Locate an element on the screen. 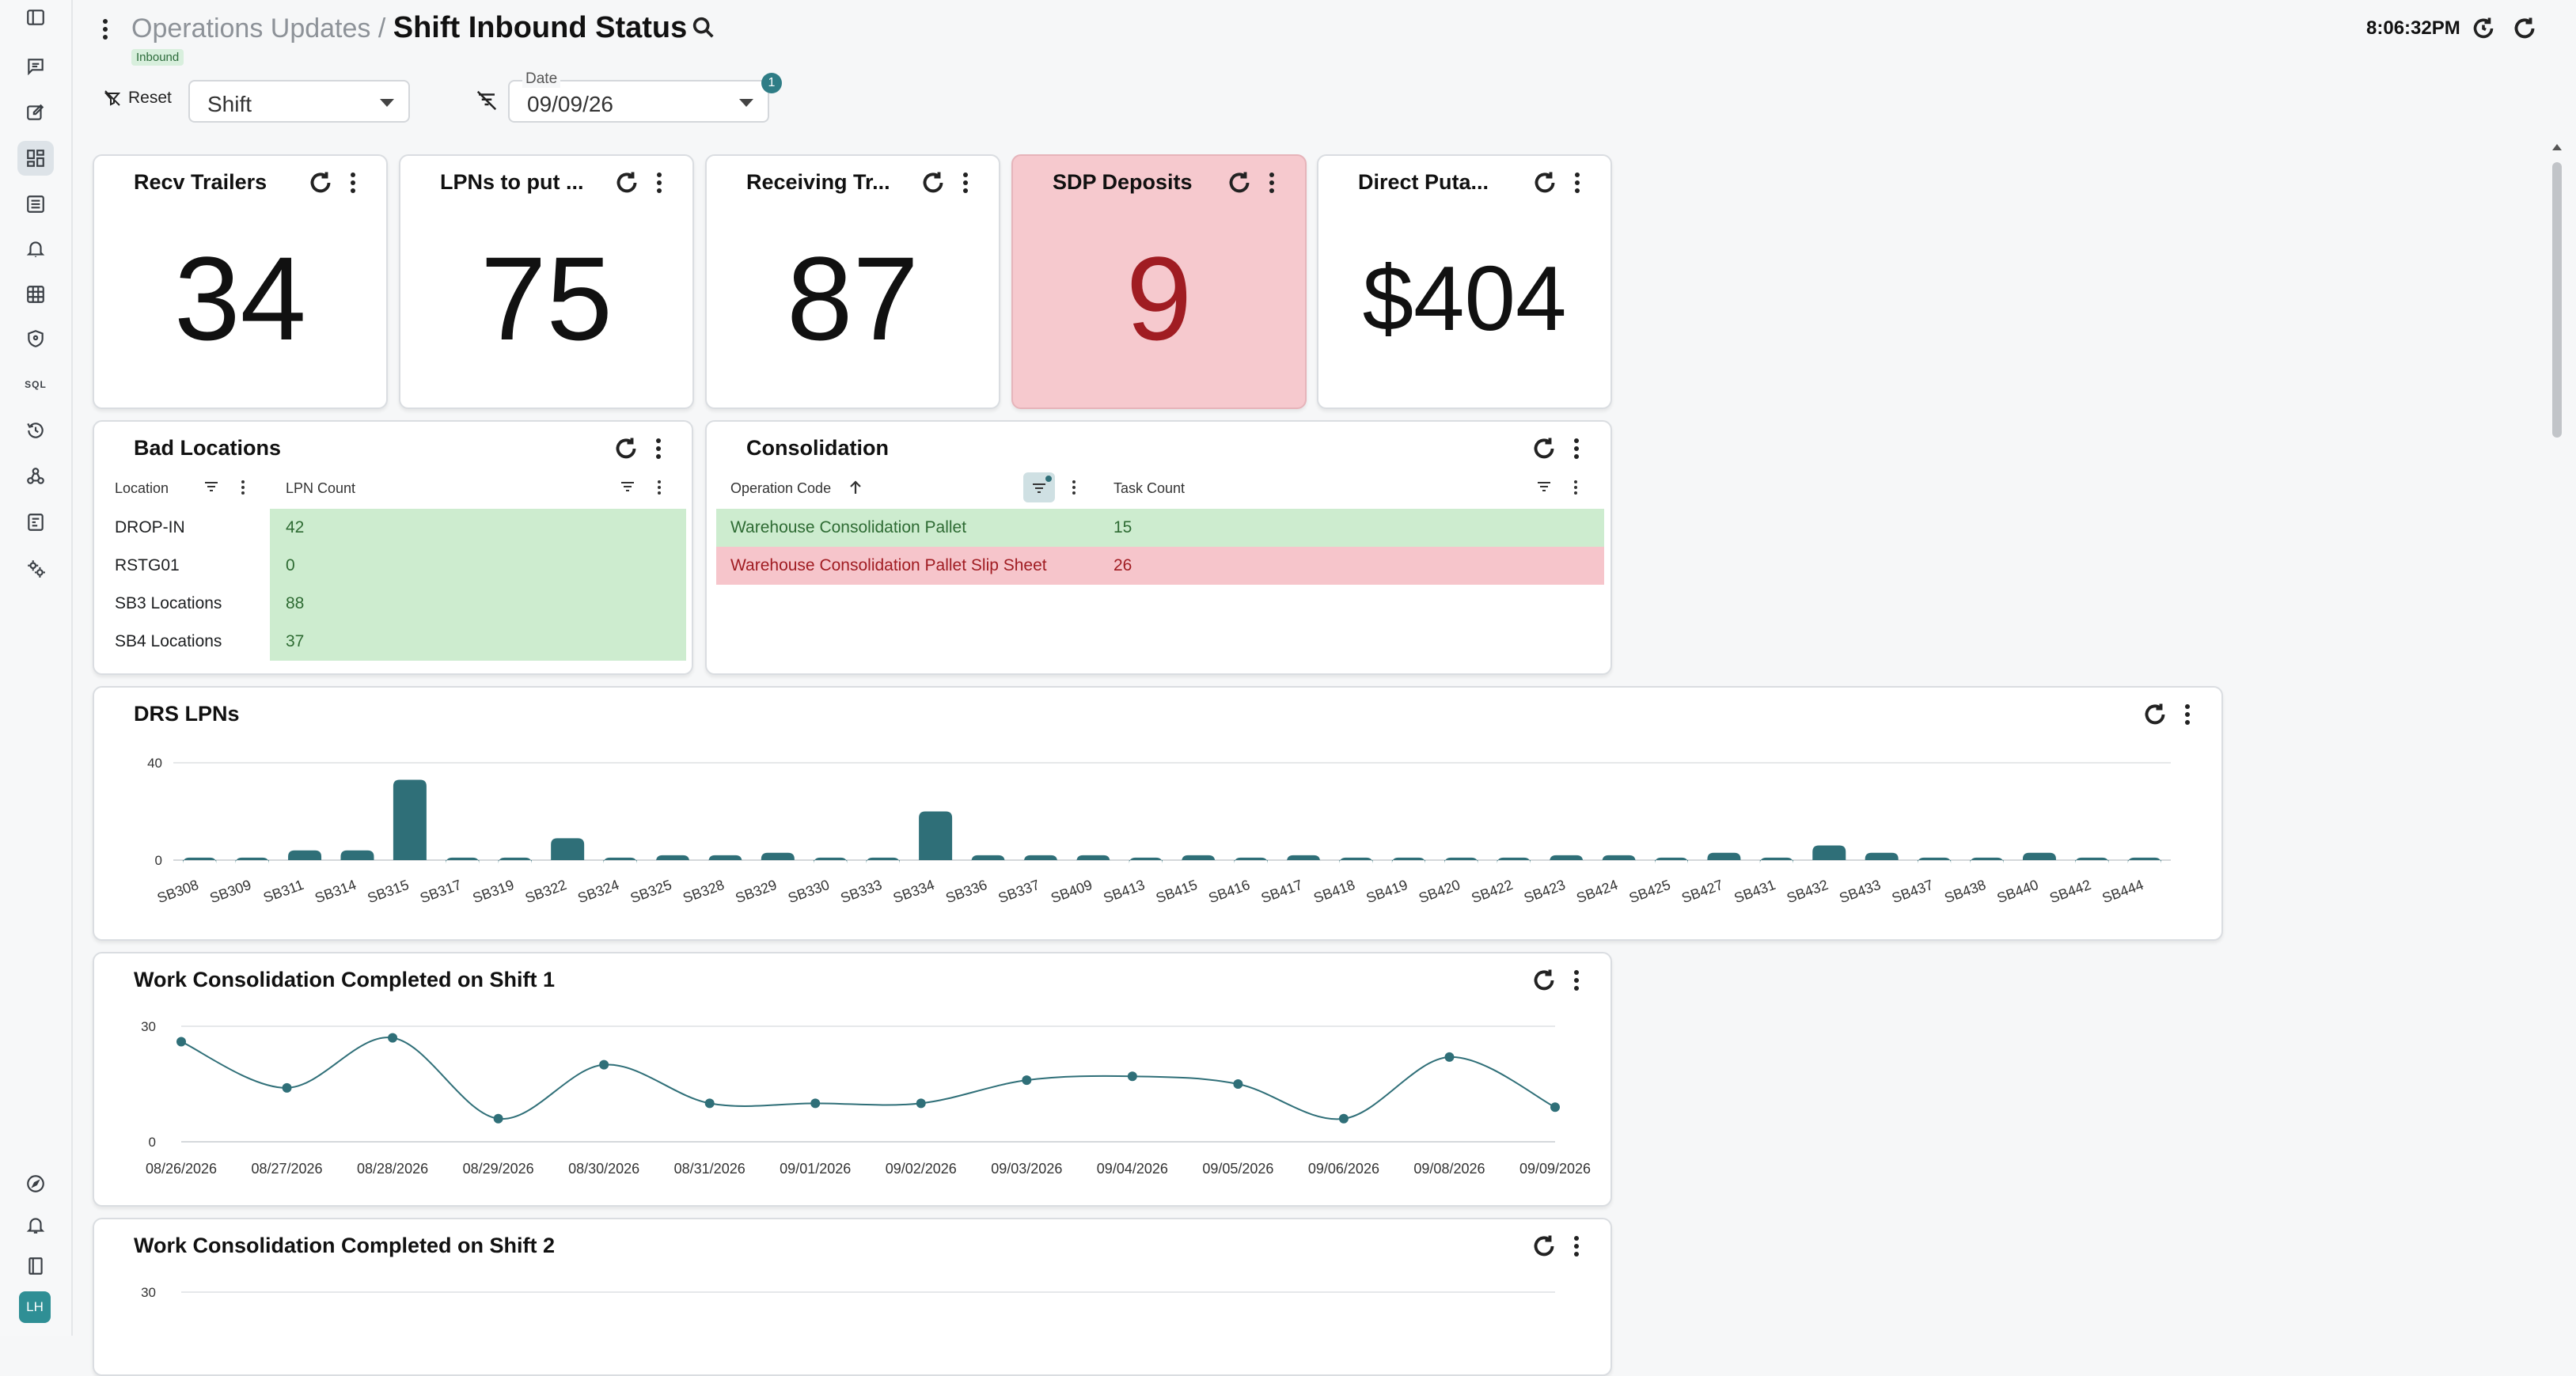 This screenshot has width=2576, height=1376. scroll-up-icon is located at coordinates (2557, 147).